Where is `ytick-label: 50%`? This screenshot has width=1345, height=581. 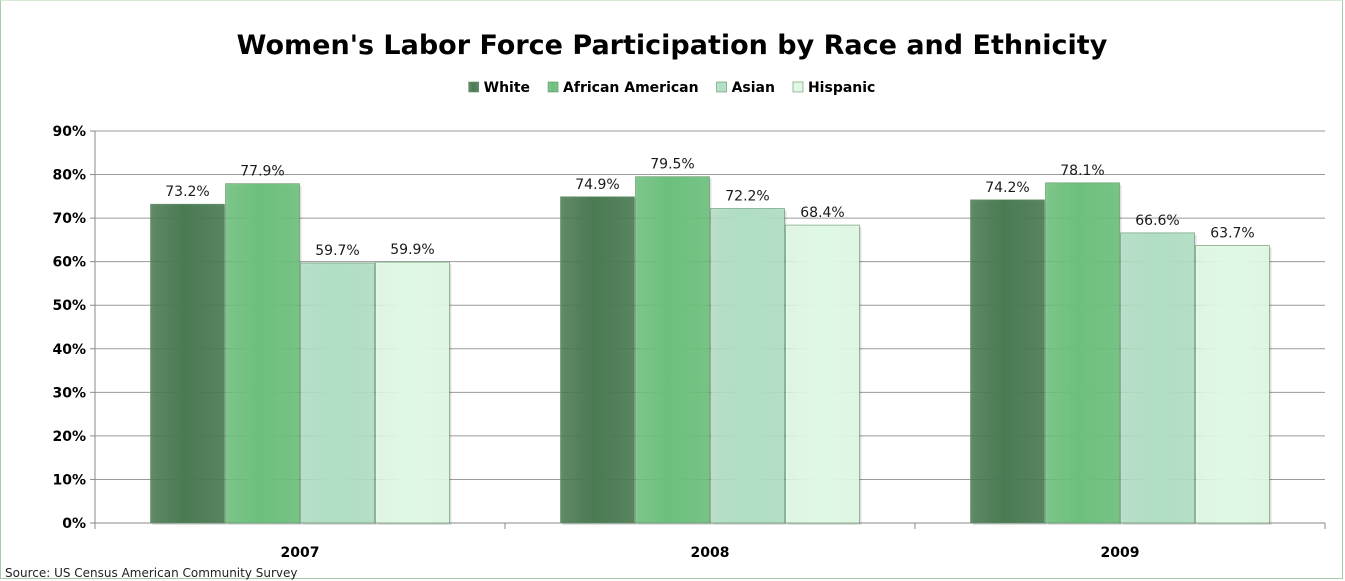
ytick-label: 50% is located at coordinates (69, 306).